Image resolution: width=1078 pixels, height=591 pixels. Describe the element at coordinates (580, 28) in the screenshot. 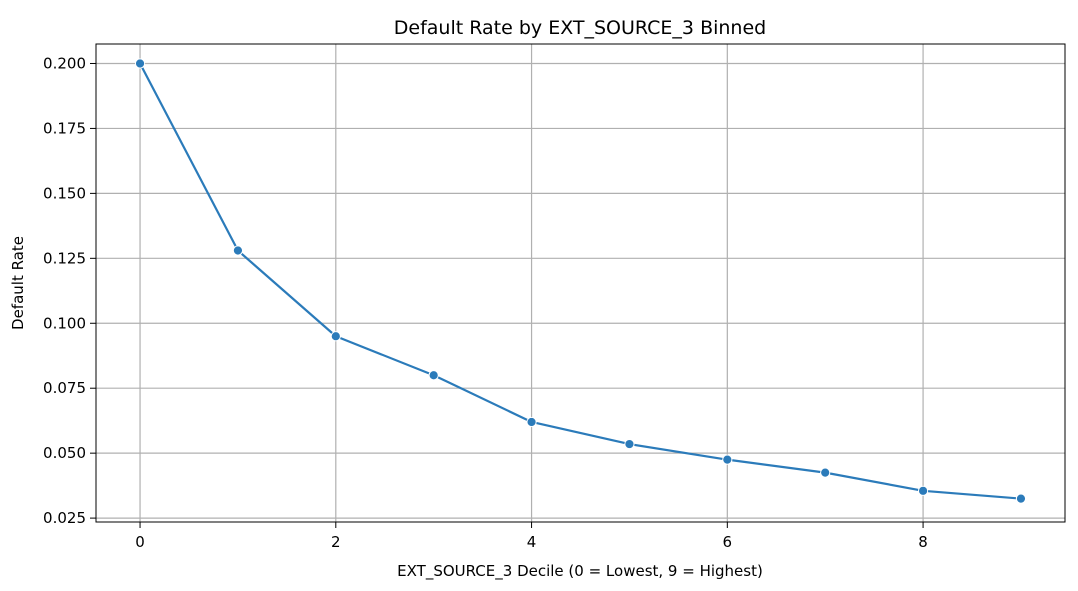

I see `chart-title: Default Rate by EXT_SOURCE_3 Binned` at that location.